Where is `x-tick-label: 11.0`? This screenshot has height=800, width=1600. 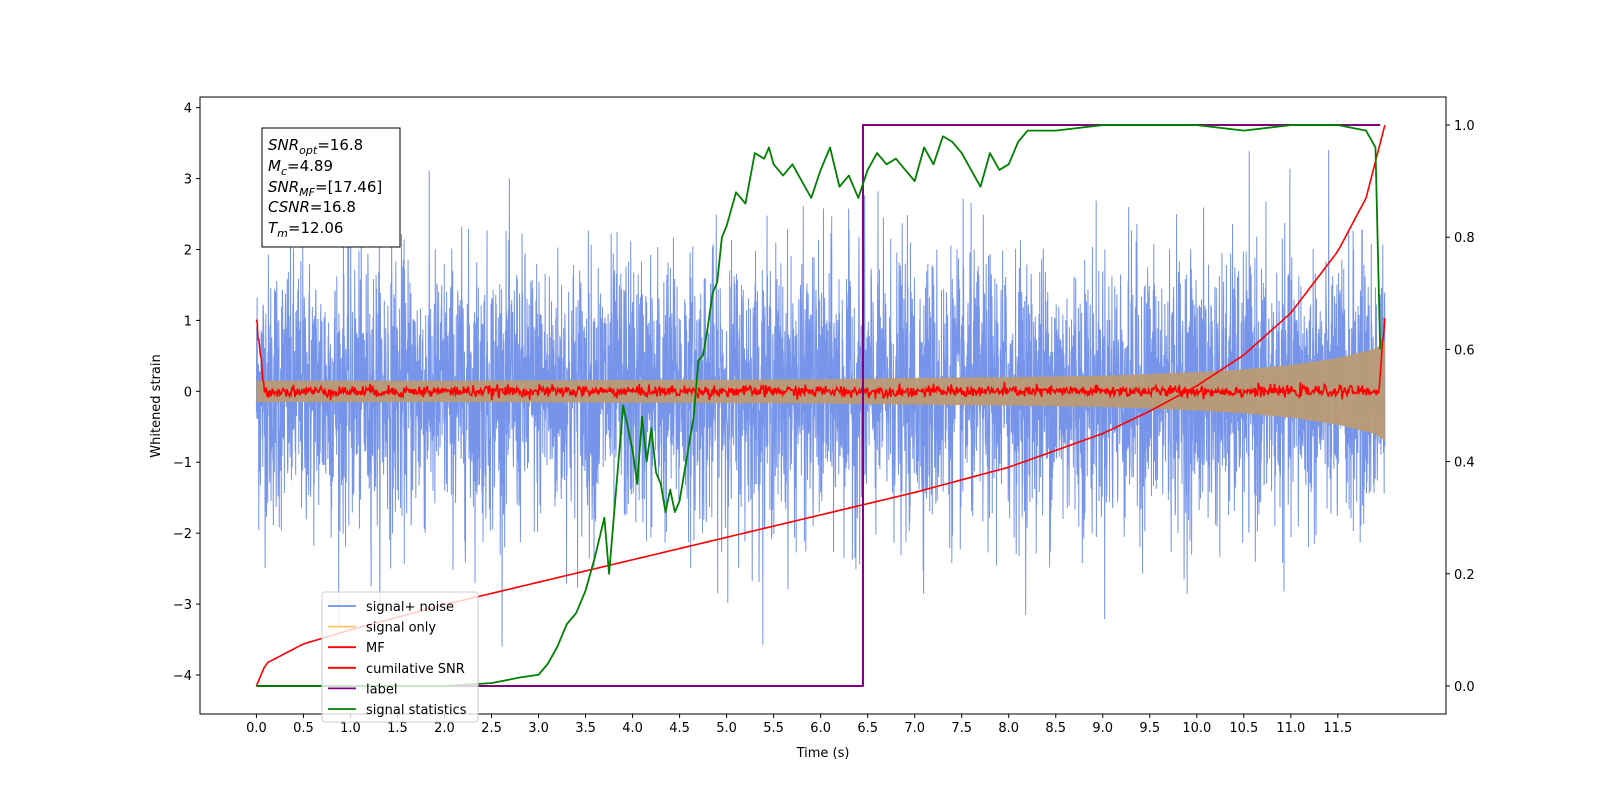 x-tick-label: 11.0 is located at coordinates (1290, 728).